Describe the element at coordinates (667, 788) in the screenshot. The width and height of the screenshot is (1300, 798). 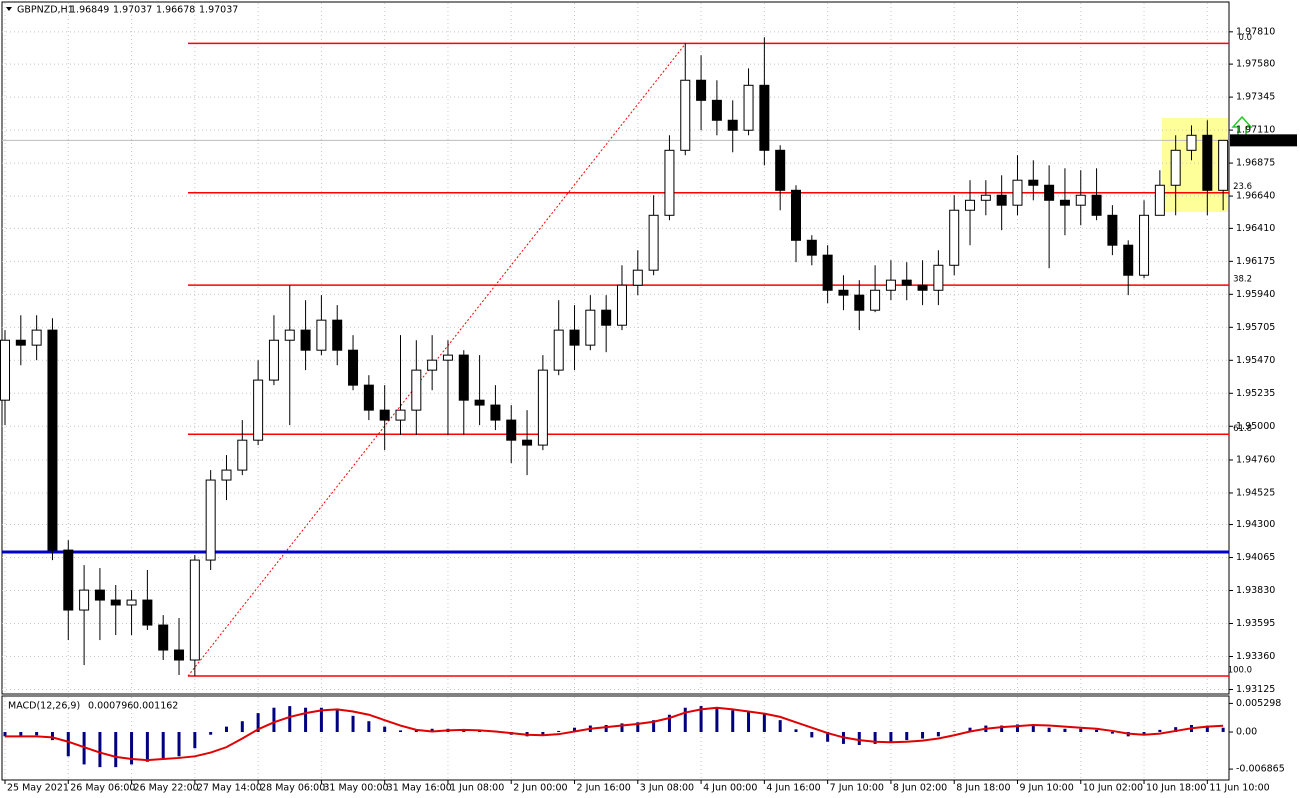
I see `x-tick-label: 3 Jun 08:00` at that location.